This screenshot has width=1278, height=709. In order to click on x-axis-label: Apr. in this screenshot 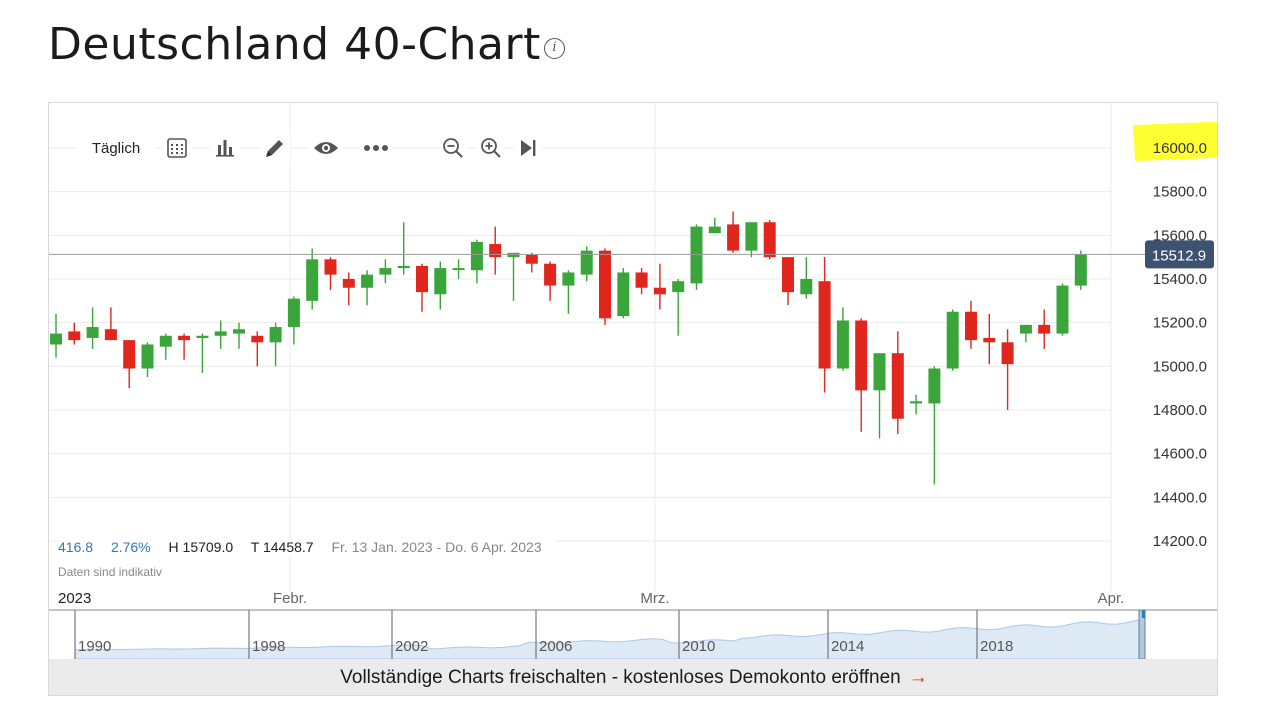, I will do `click(1111, 598)`.